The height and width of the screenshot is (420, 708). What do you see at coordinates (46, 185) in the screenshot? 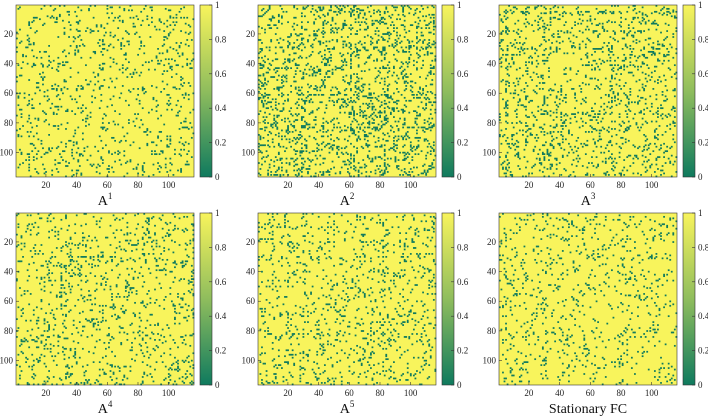
I see `x-tick-label: 20` at bounding box center [46, 185].